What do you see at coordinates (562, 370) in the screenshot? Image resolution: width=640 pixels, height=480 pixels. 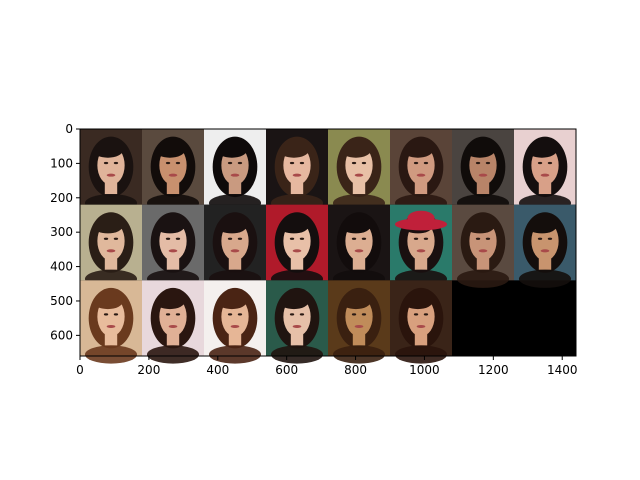 I see `x-tick-label: 1400` at bounding box center [562, 370].